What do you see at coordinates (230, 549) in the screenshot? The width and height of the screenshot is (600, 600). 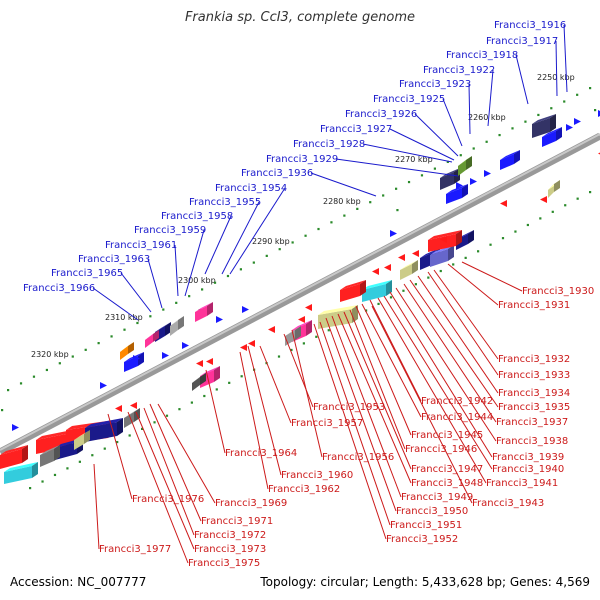 I see `gene-label-bottom: Francci3_1973` at bounding box center [230, 549].